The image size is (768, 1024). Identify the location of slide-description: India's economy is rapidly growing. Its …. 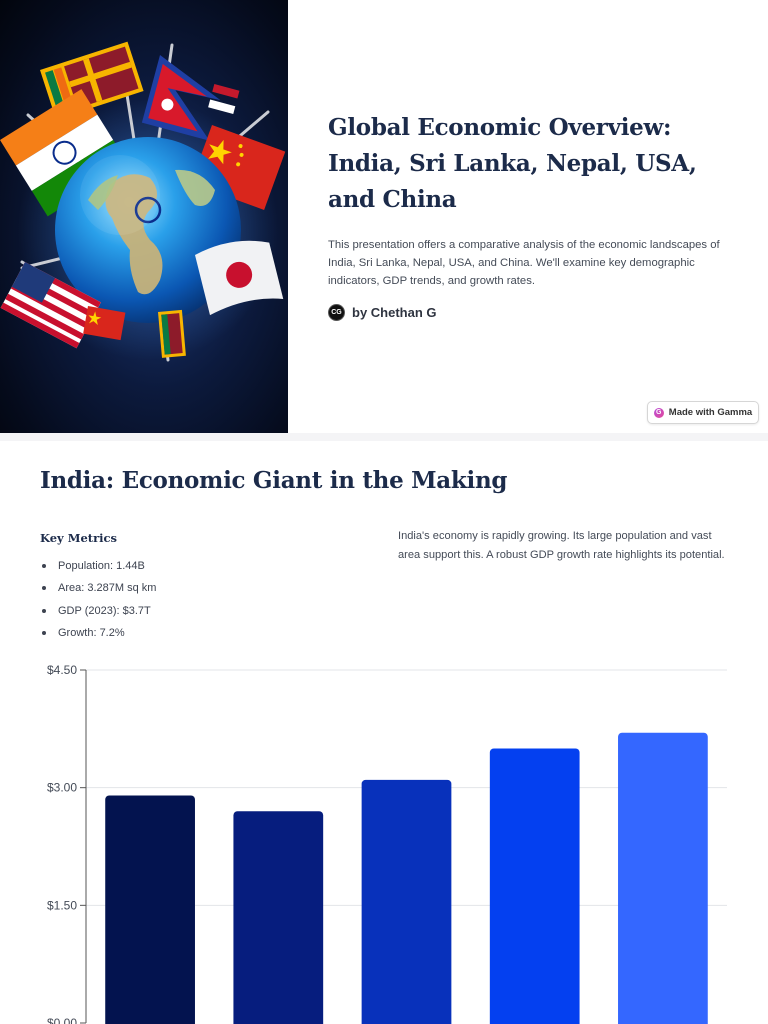
(561, 545).